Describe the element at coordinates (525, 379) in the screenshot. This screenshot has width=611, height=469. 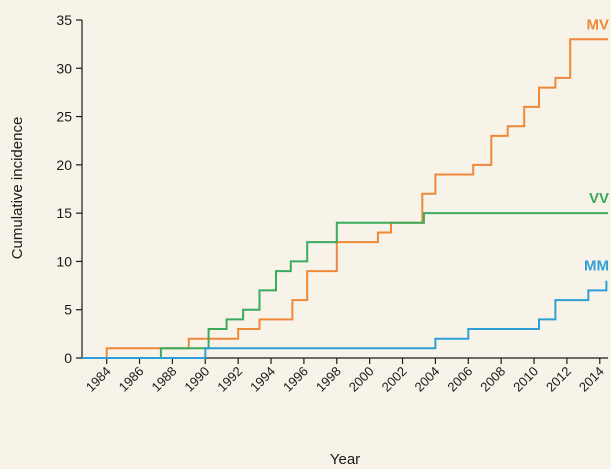
I see `x-tick-label: 2010` at that location.